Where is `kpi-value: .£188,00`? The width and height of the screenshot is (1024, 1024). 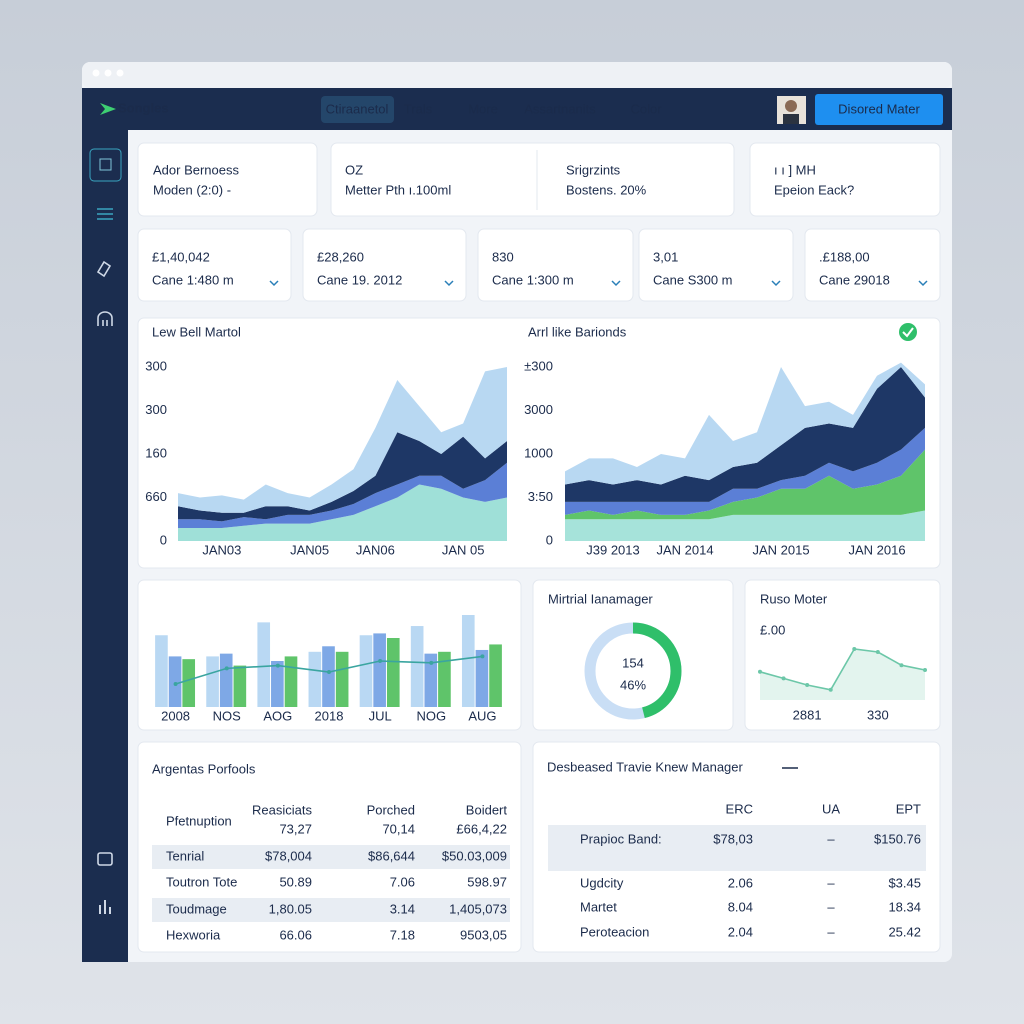
kpi-value: .£188,00 is located at coordinates (844, 256).